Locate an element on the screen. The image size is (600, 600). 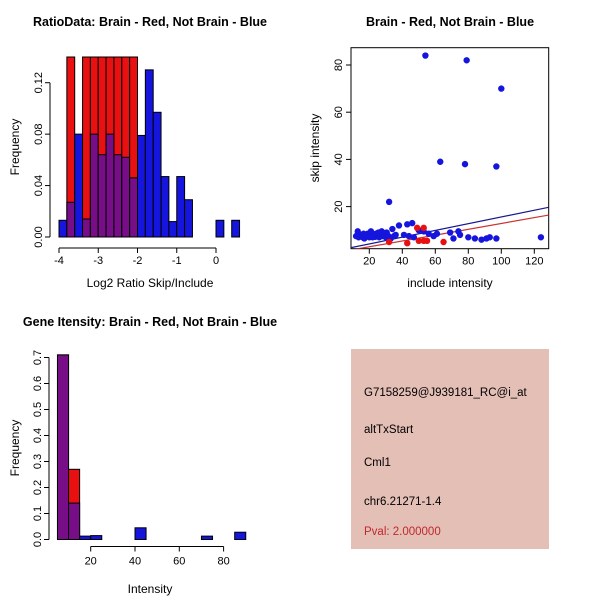
ratio-hist-title: RatioData: Brain - Red, Not Brain - Blue is located at coordinates (150, 22).